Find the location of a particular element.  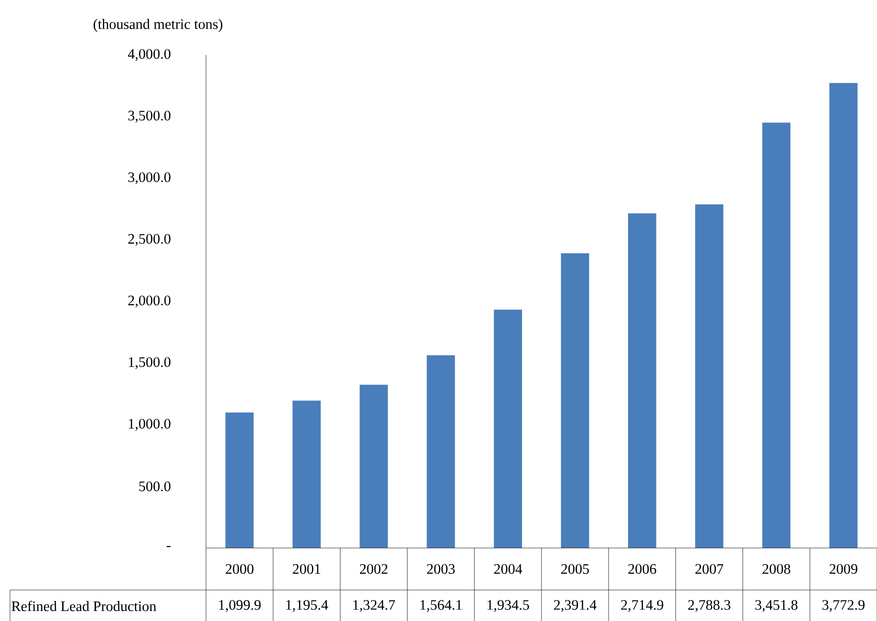

y-axis-title: (thousand metric tons) is located at coordinates (158, 25).